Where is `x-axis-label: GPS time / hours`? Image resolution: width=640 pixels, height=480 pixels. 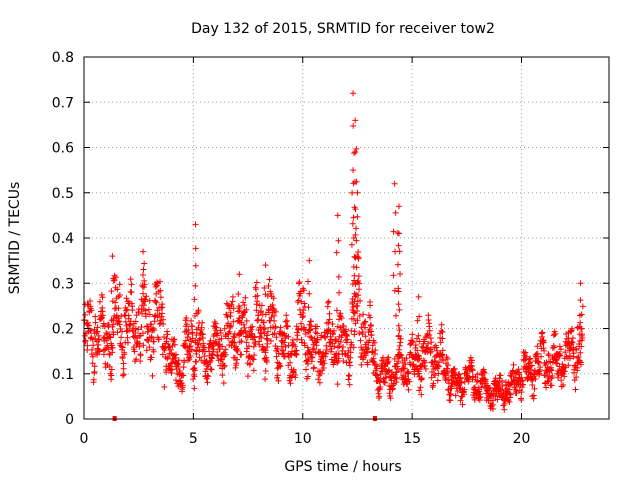
x-axis-label: GPS time / hours is located at coordinates (342, 467).